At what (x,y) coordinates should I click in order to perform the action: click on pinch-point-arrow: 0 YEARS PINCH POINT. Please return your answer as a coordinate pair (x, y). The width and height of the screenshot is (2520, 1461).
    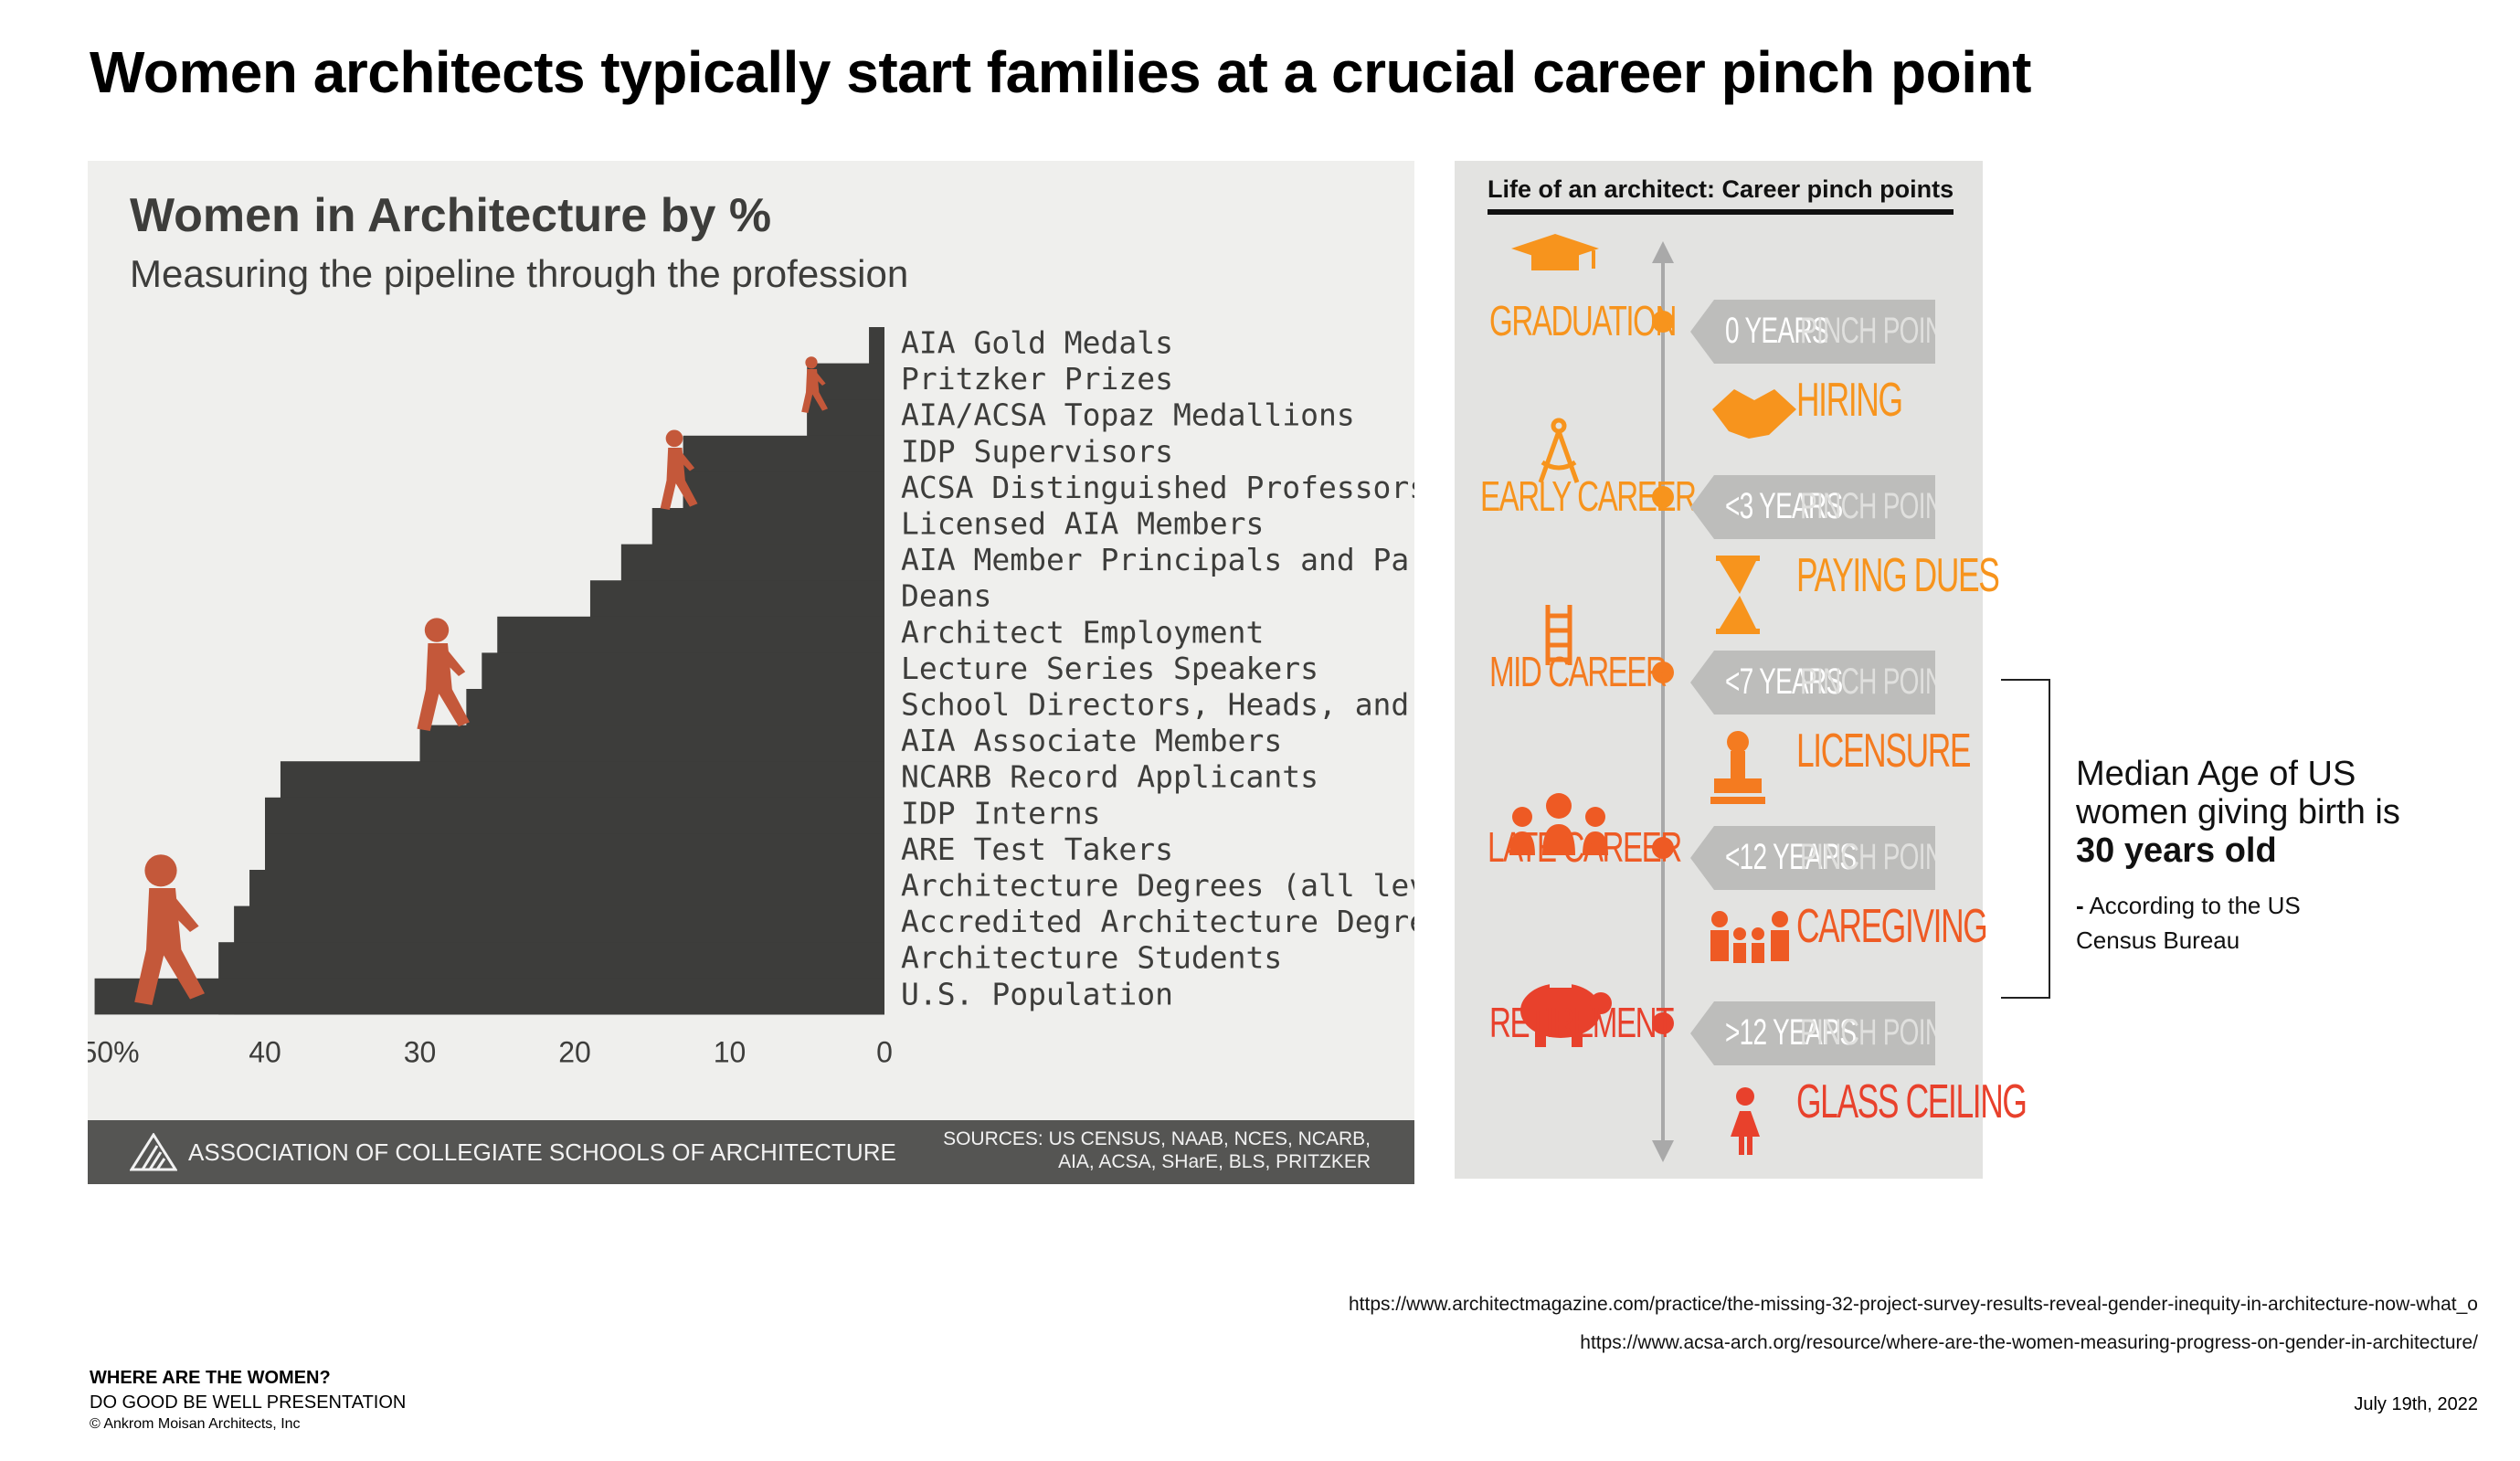
    Looking at the image, I should click on (1812, 332).